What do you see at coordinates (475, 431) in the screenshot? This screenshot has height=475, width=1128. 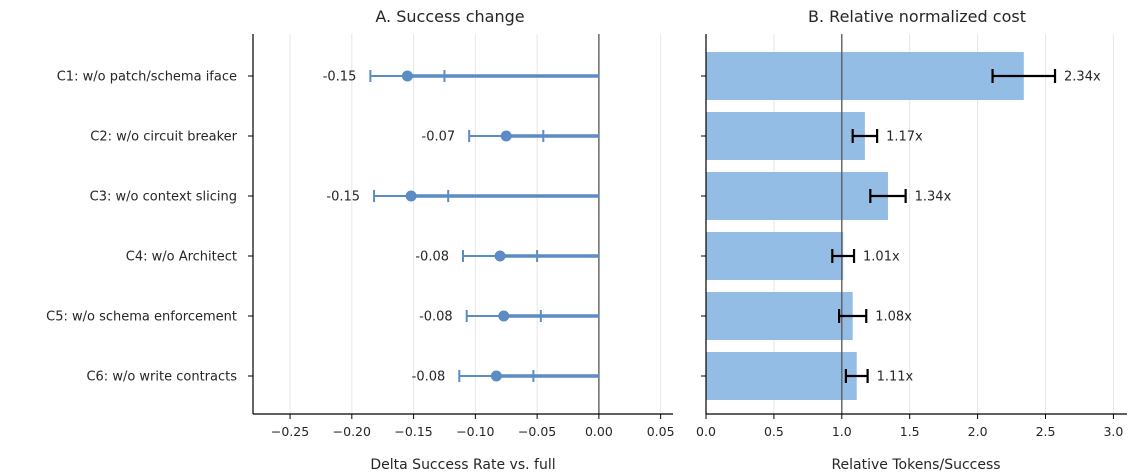 I see `panel-a-x-tick-label: −0.10` at bounding box center [475, 431].